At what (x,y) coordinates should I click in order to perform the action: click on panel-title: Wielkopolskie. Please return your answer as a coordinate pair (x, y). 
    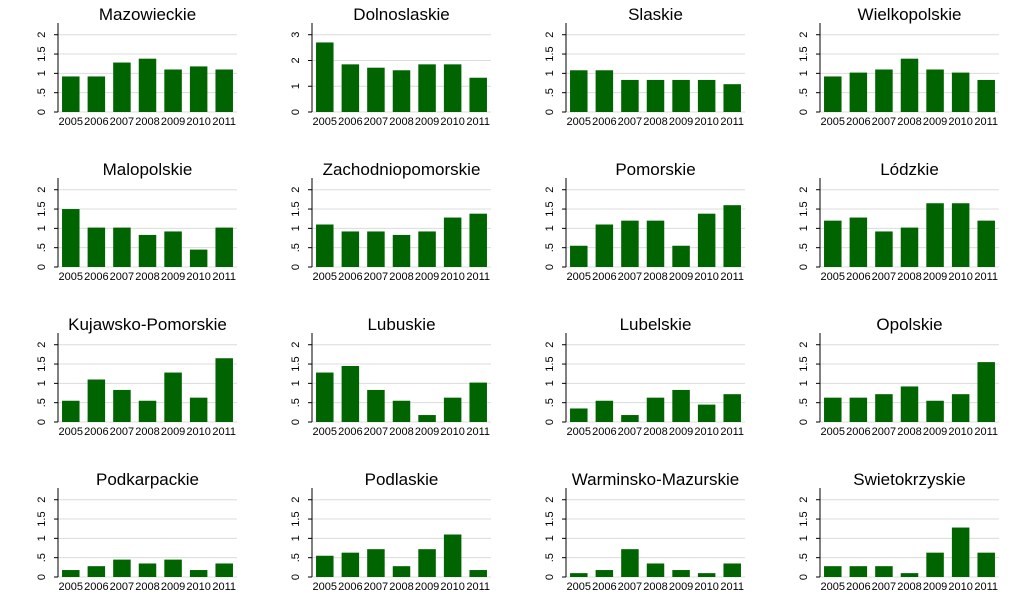
    Looking at the image, I should click on (910, 14).